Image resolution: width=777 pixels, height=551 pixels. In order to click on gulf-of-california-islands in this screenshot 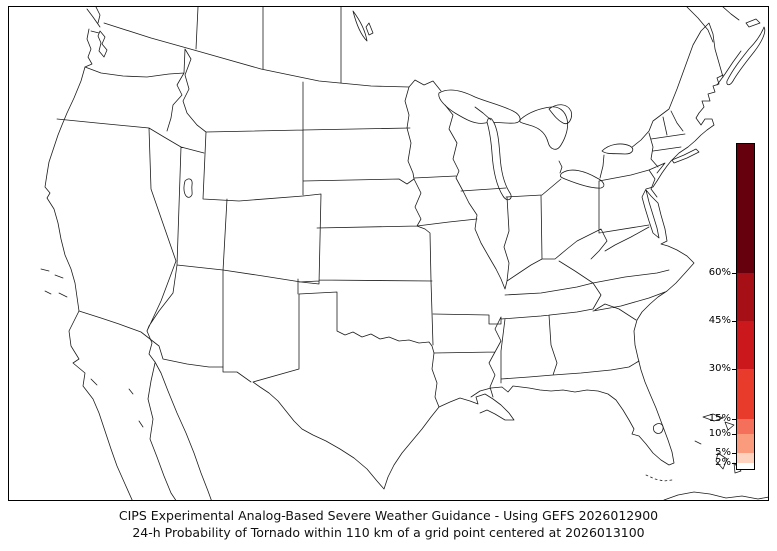, I will do `click(117, 403)`.